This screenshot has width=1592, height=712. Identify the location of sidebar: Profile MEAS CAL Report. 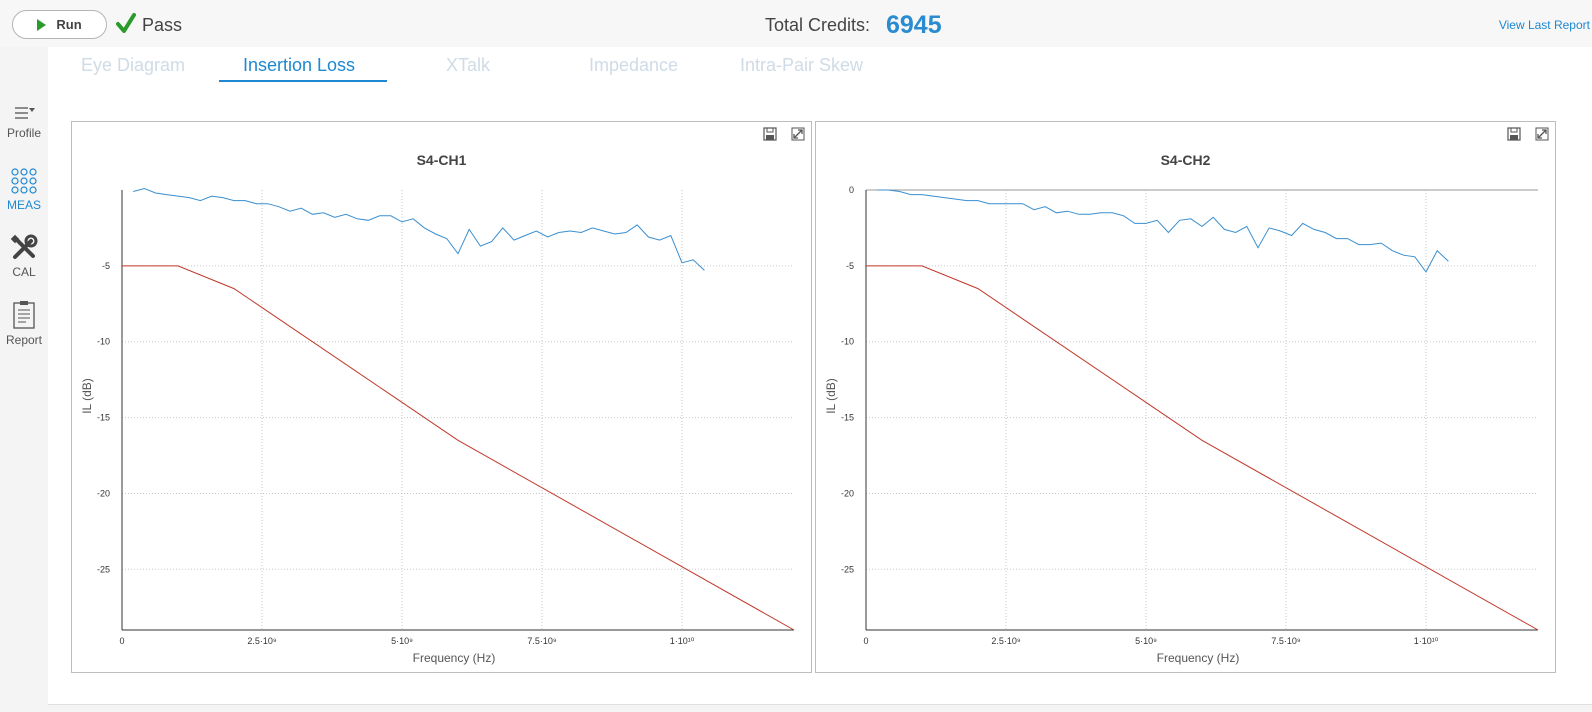
(24, 379).